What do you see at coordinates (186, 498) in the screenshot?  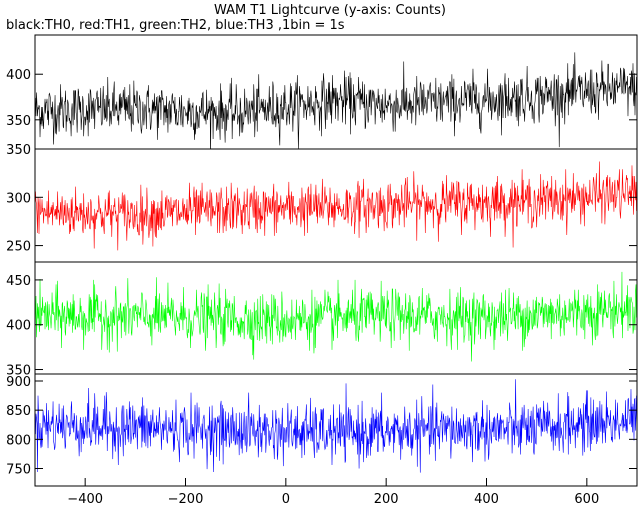 I see `x-tick-label: −200` at bounding box center [186, 498].